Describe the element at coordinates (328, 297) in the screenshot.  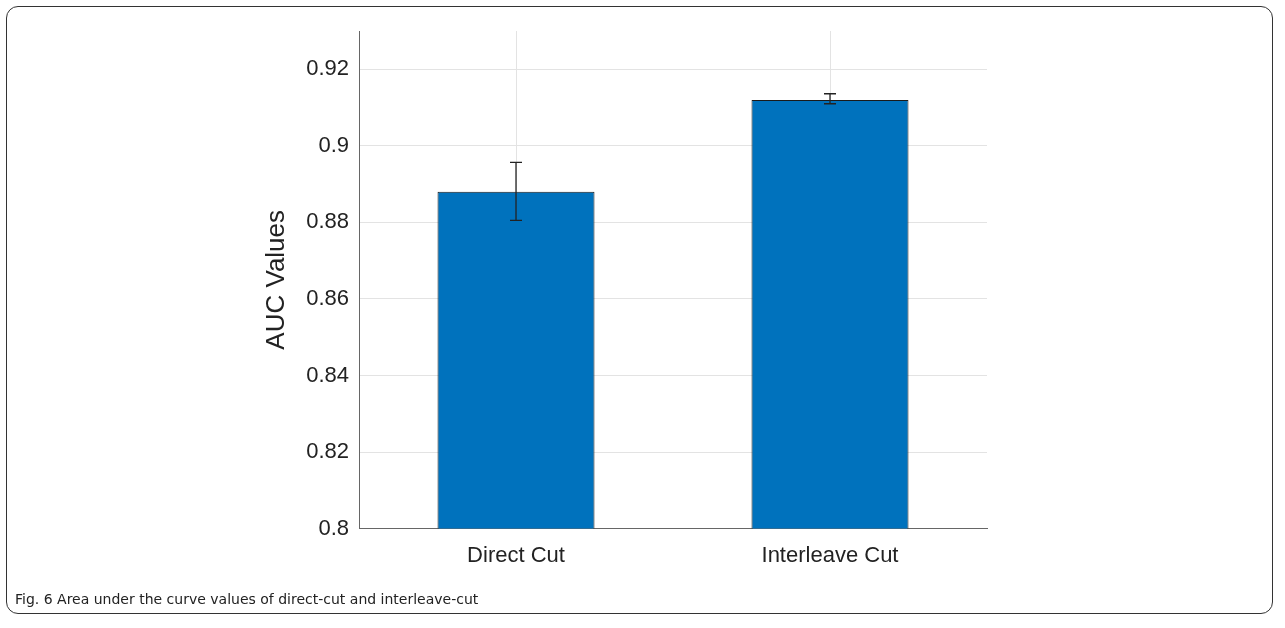
I see `y-tick-label: 0.86` at that location.